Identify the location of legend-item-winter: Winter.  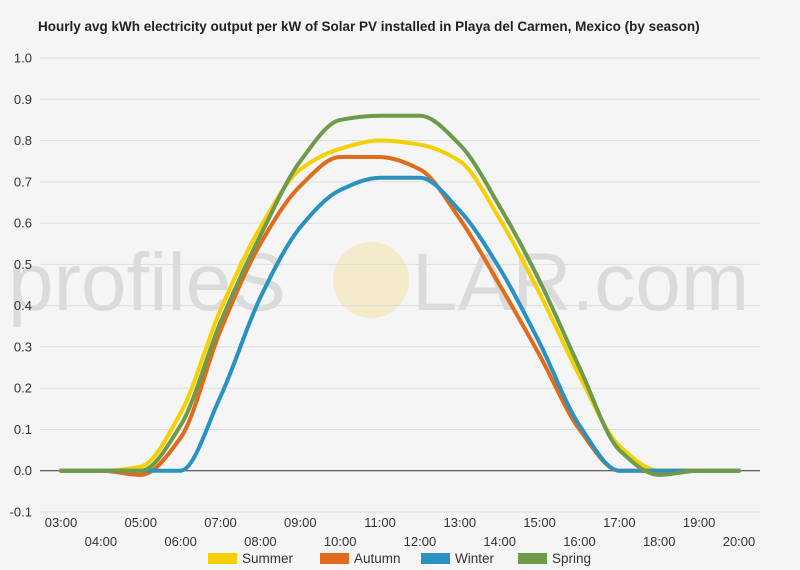
(458, 558).